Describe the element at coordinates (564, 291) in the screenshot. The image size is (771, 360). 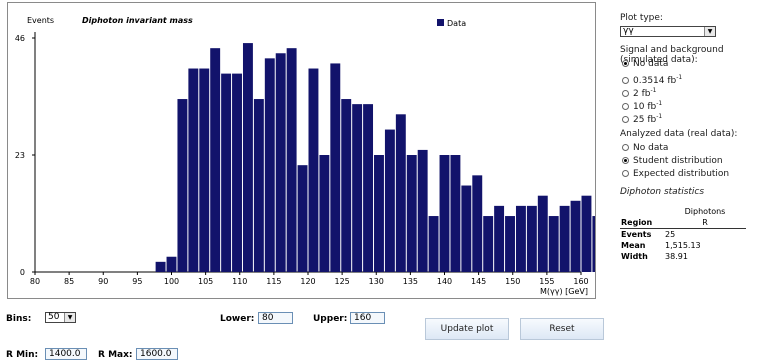
I see `x-axis-label: M(γγ) [GeV]` at that location.